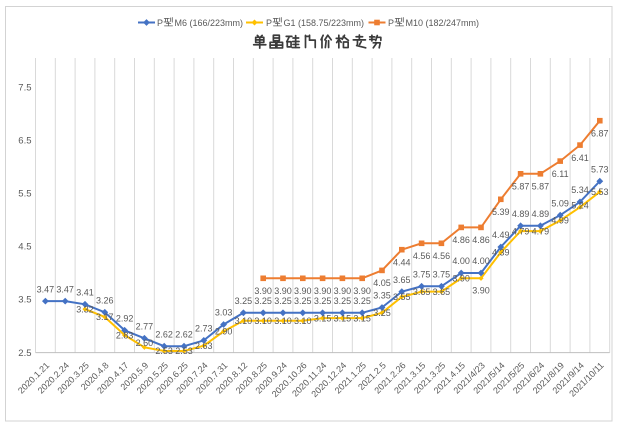 This screenshot has width=621, height=433. What do you see at coordinates (600, 192) in the screenshot?
I see `svg-text: 5.53` at bounding box center [600, 192].